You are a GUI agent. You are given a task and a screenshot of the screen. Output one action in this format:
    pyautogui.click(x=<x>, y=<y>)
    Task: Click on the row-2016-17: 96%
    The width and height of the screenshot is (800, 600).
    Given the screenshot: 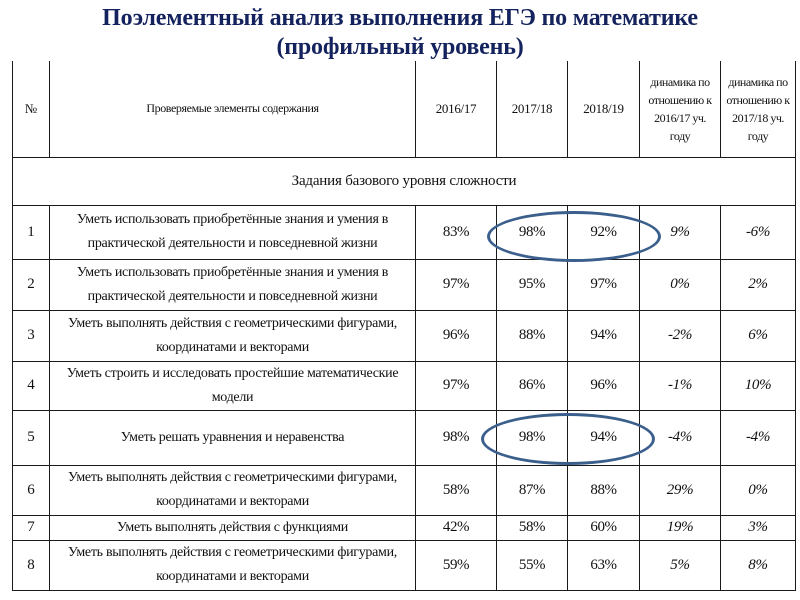 What is the action you would take?
    pyautogui.click(x=456, y=335)
    